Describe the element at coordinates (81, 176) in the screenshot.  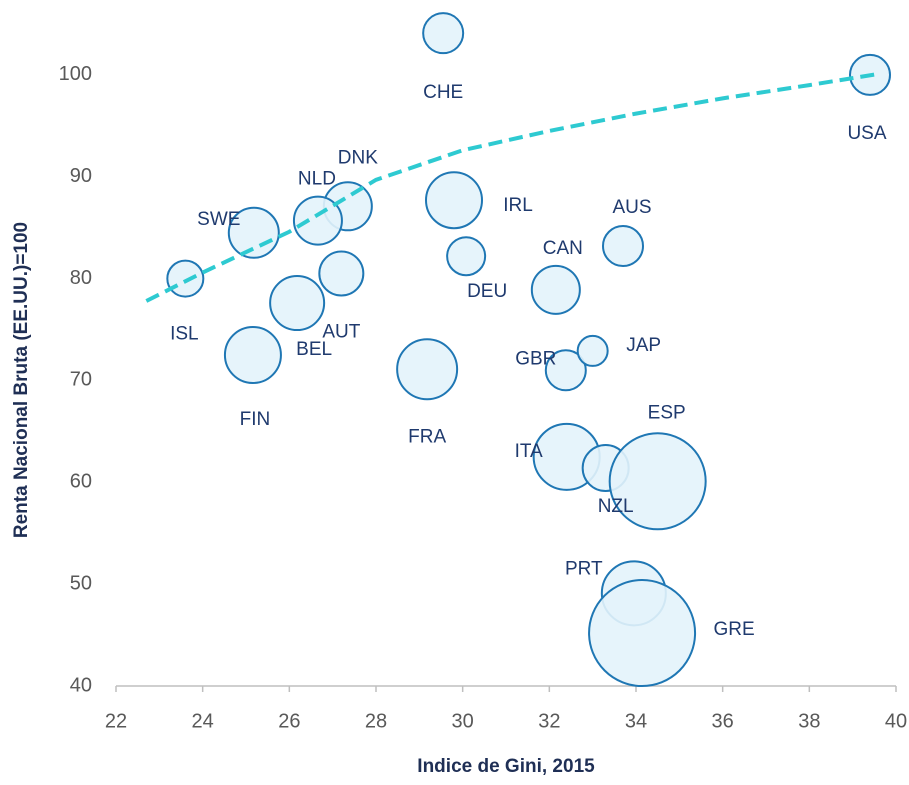
I see `y-tick-label: 90` at that location.